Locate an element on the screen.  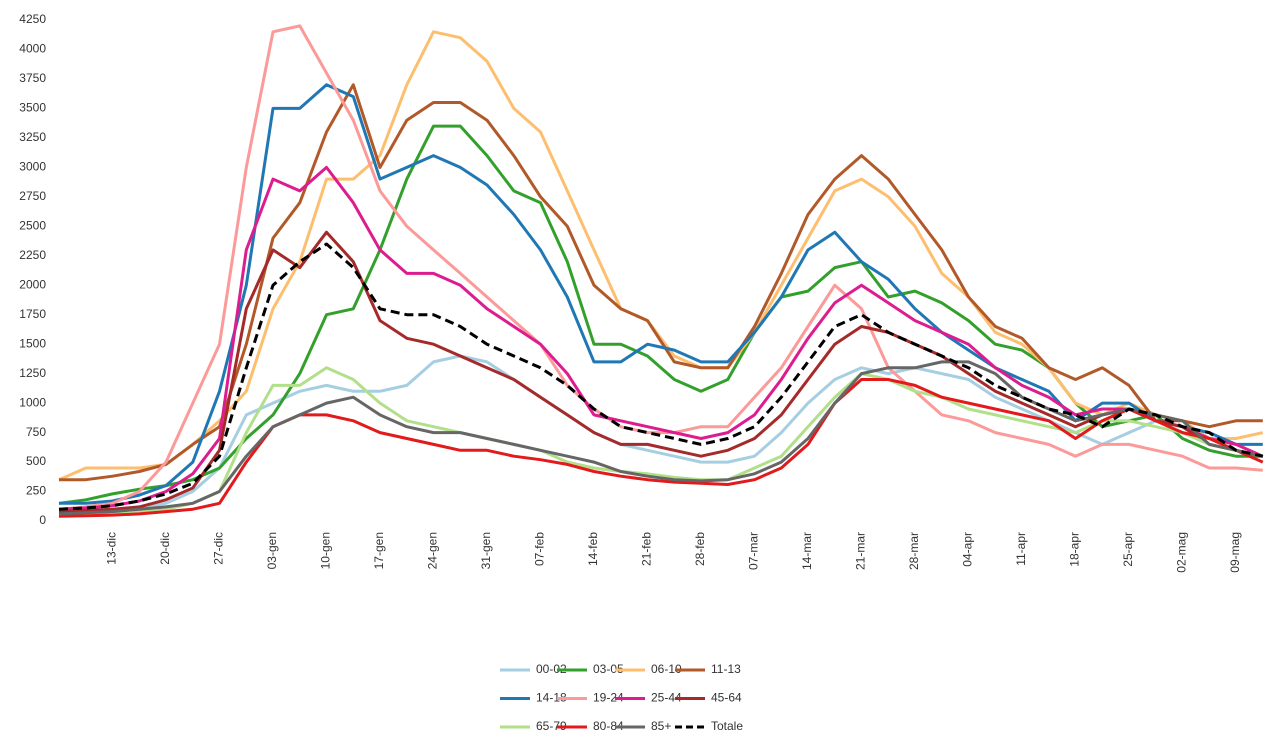
y-tick-label: 4000 is located at coordinates (32, 49).